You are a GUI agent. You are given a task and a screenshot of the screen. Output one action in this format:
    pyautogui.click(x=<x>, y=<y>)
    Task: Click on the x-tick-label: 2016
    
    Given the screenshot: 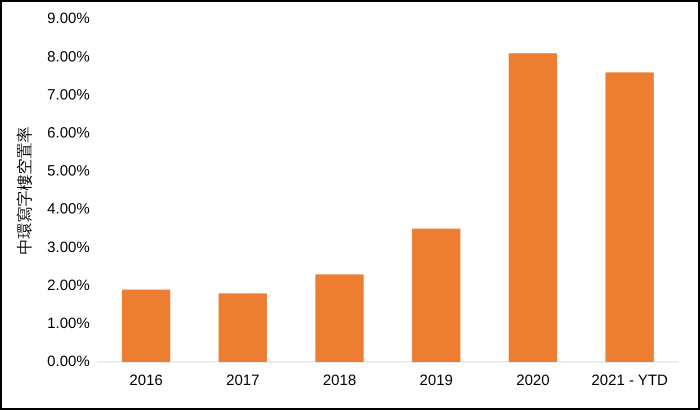 What is the action you would take?
    pyautogui.click(x=146, y=381)
    